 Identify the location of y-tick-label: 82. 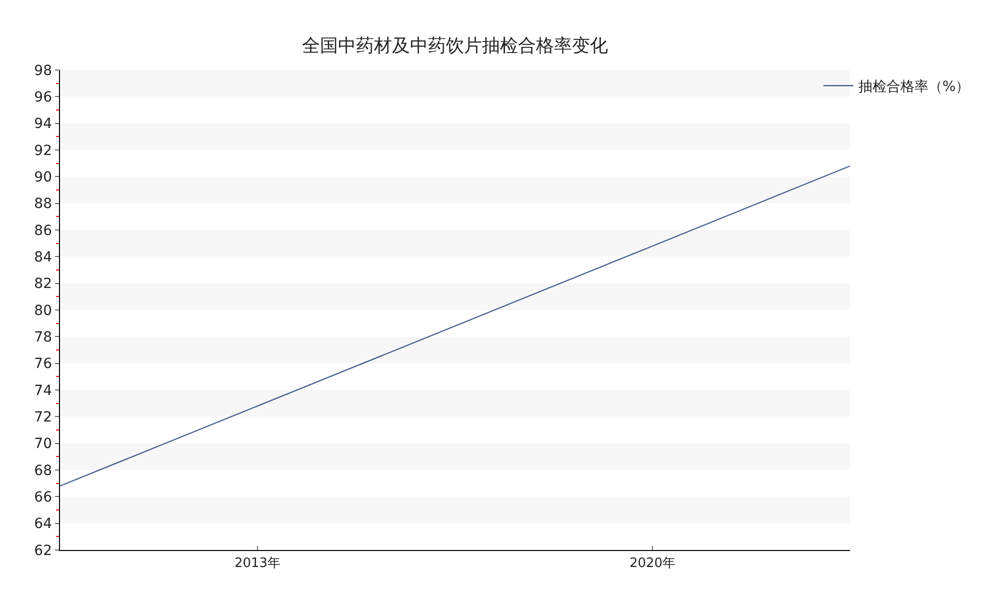
(43, 284).